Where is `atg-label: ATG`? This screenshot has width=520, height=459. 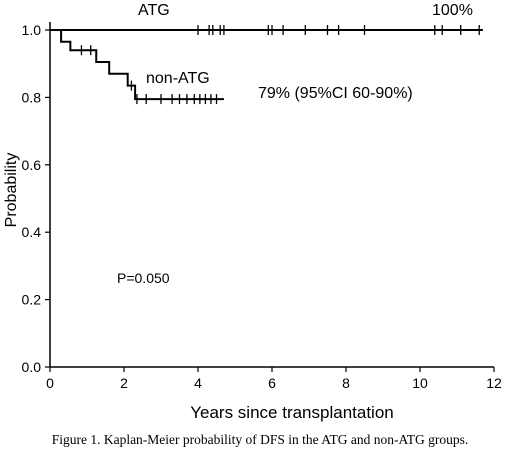 atg-label: ATG is located at coordinates (154, 10).